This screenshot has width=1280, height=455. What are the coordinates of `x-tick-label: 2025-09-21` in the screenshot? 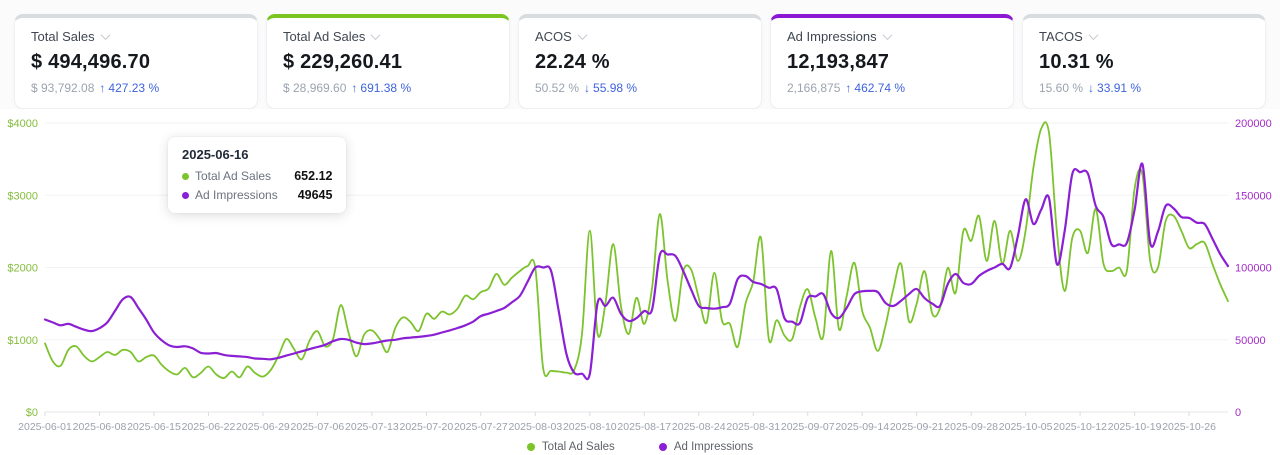 It's located at (917, 427).